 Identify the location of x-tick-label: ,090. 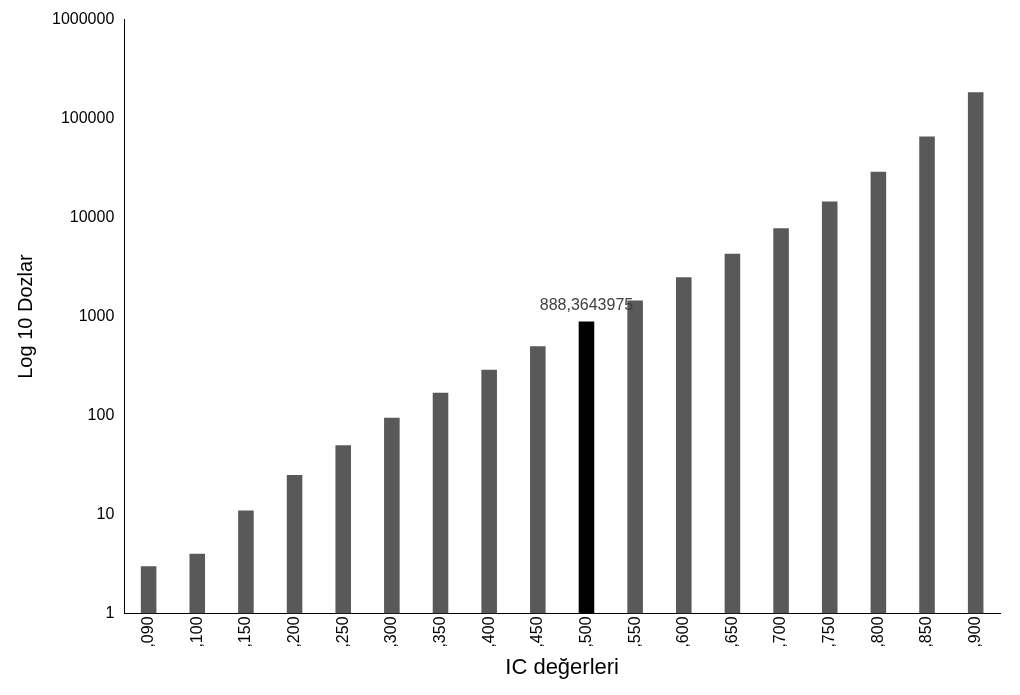
(148, 632).